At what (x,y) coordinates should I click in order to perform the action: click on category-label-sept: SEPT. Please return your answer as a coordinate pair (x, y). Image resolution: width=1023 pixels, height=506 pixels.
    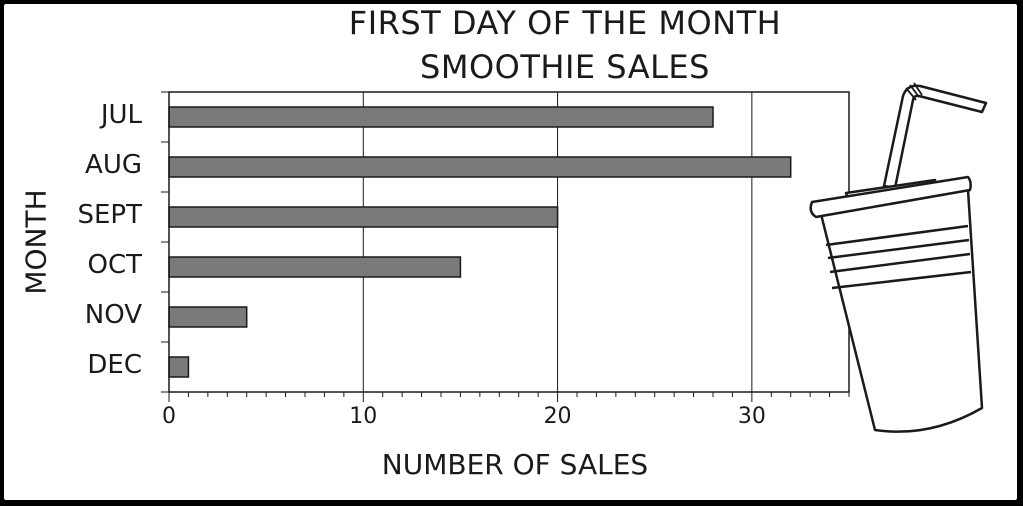
    Looking at the image, I should click on (110, 215).